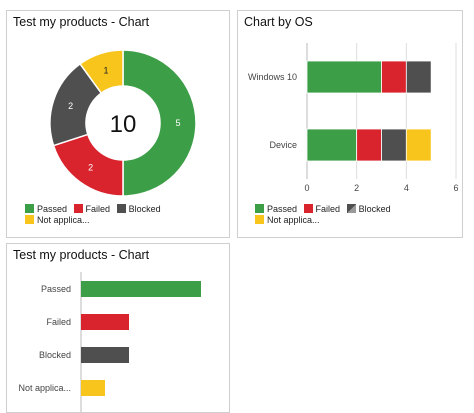 This screenshot has width=474, height=413. Describe the element at coordinates (105, 322) in the screenshot. I see `bar-failed` at that location.